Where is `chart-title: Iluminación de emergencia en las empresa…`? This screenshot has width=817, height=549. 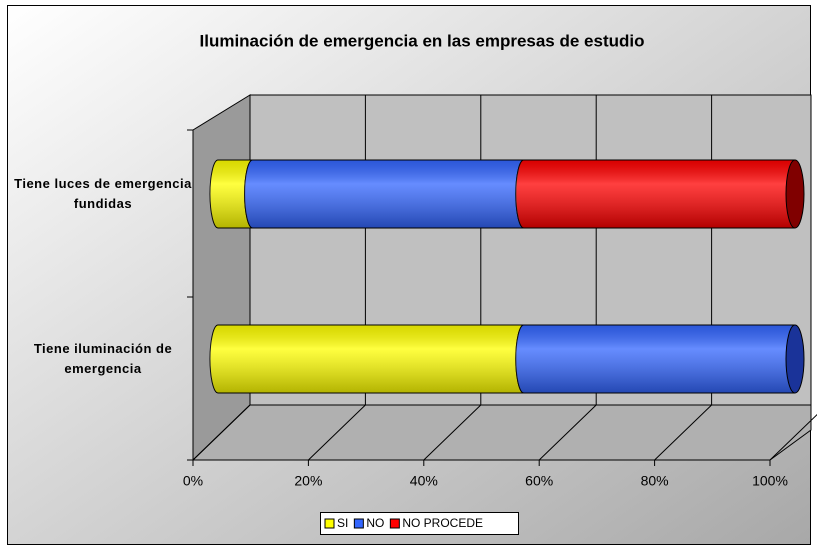 chart-title: Iluminación de emergencia en las empresa… is located at coordinates (422, 40).